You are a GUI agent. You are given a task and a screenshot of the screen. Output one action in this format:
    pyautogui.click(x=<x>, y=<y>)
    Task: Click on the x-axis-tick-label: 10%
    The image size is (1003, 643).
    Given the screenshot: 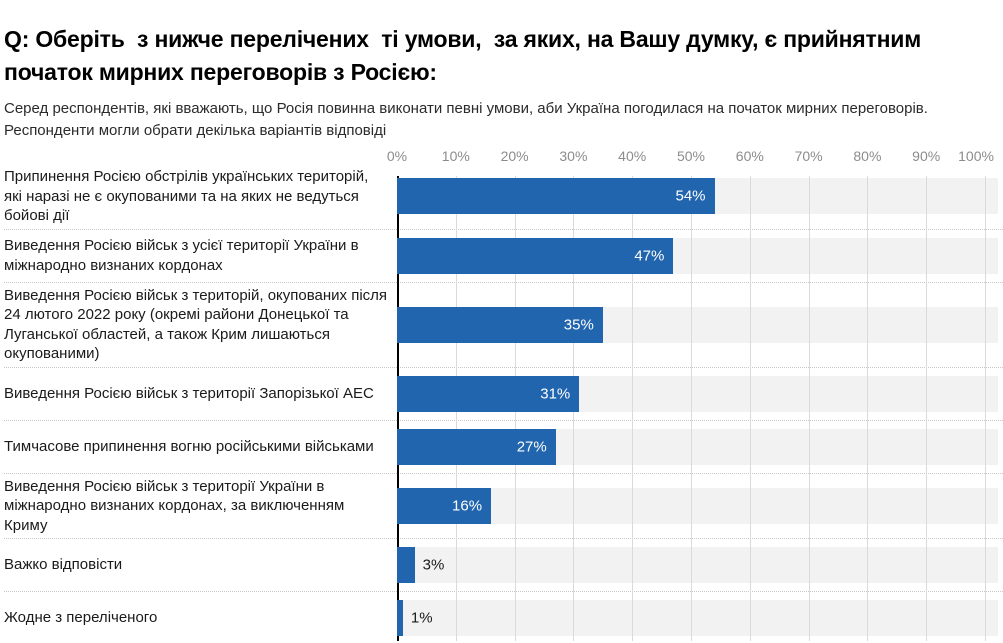 What is the action you would take?
    pyautogui.click(x=455, y=156)
    